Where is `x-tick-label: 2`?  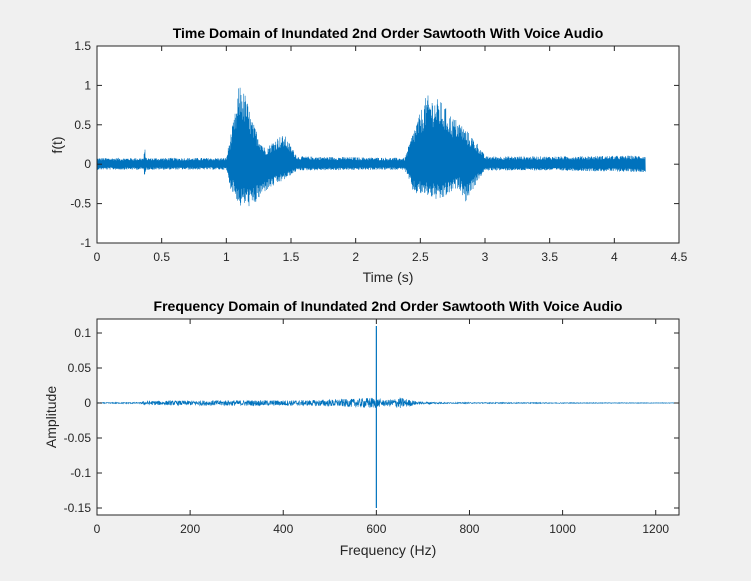
x-tick-label: 2 is located at coordinates (355, 257).